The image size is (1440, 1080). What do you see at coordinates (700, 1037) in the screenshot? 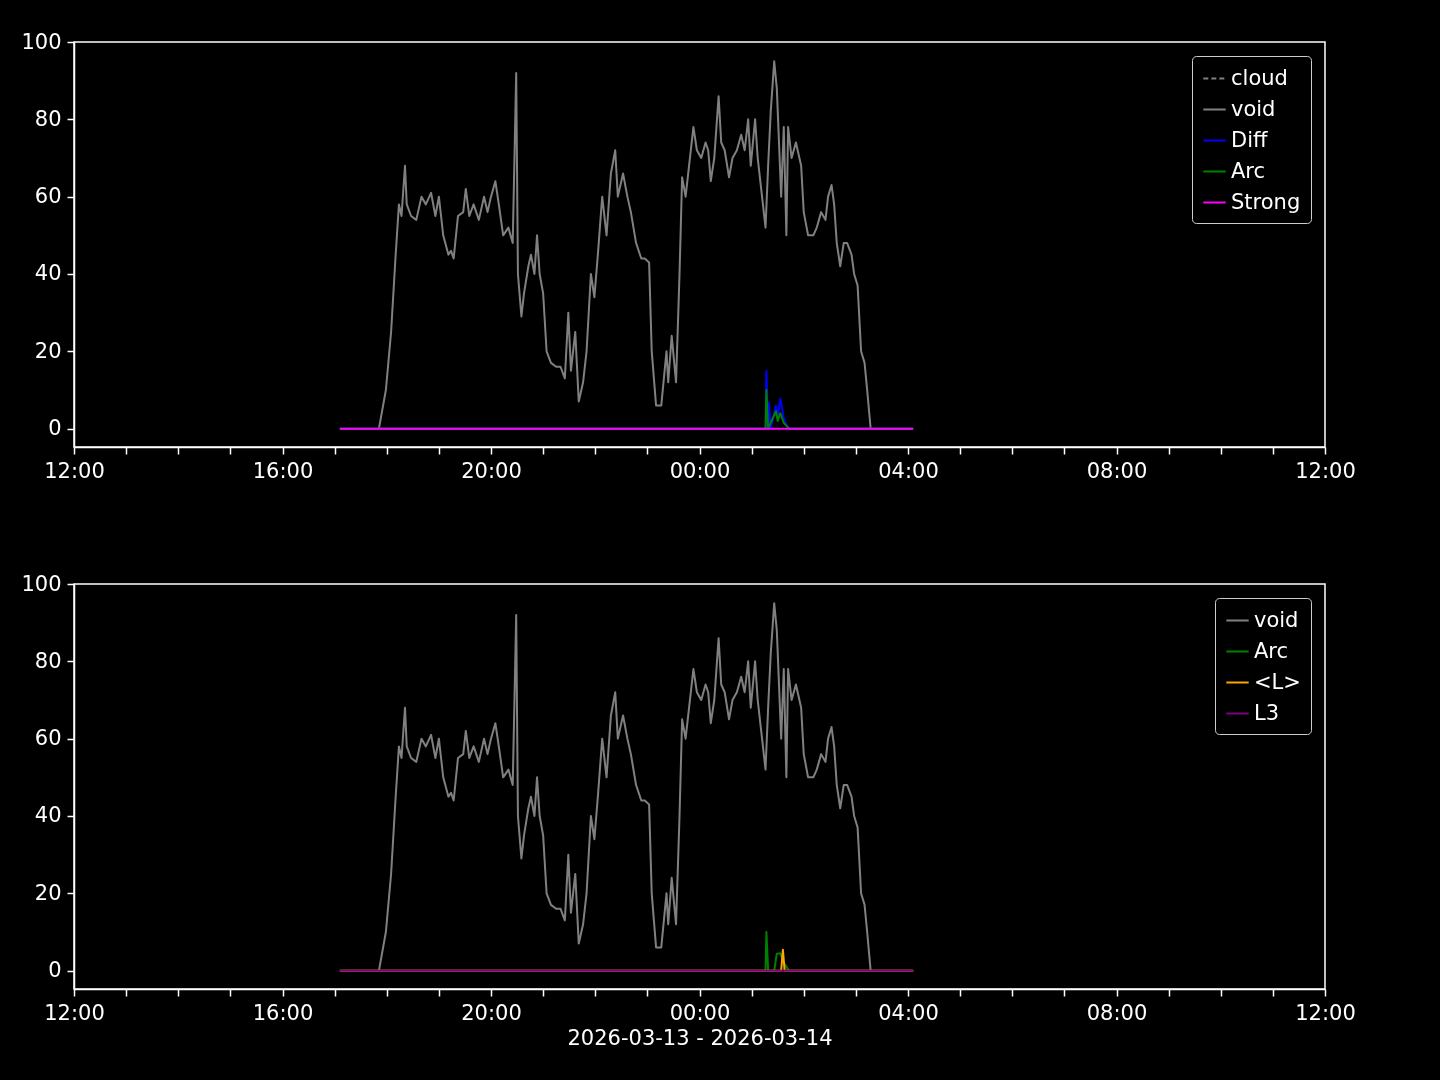
I see `x-axis-title: 2026-03-13 - 2026-03-14` at bounding box center [700, 1037].